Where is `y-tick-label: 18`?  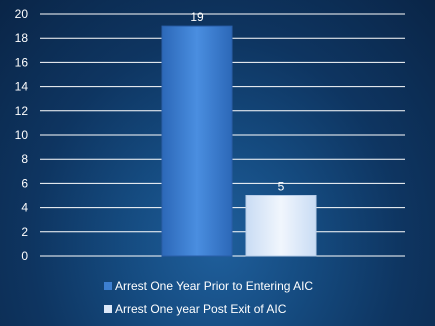
y-tick-label: 18 is located at coordinates (22, 38).